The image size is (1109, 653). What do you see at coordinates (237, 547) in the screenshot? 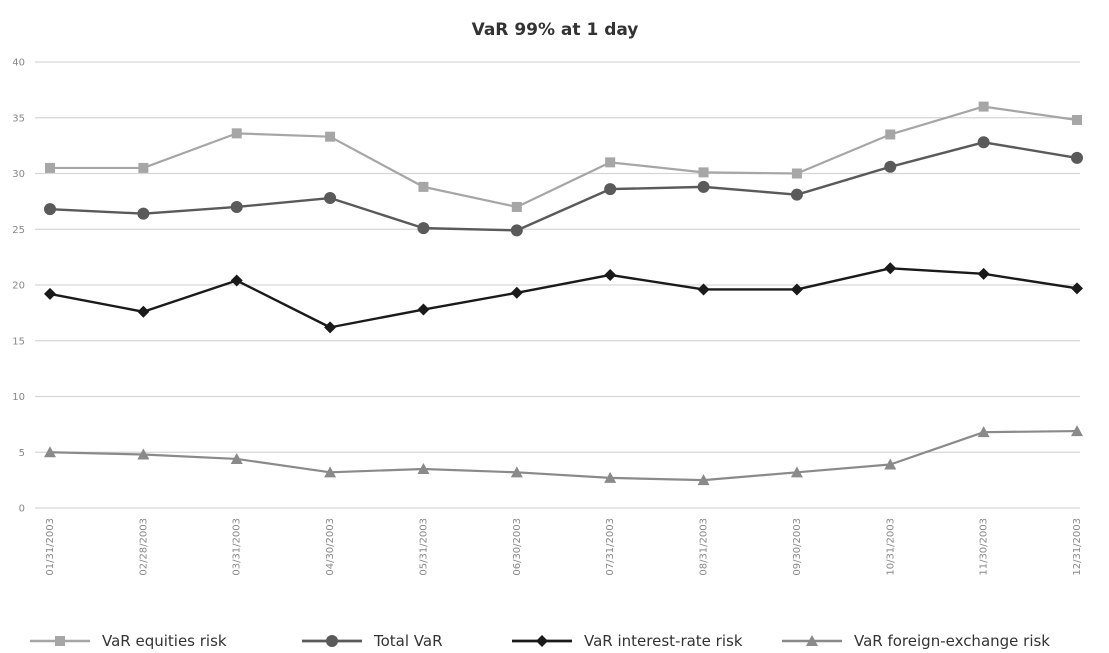
I see `x-tick-label: 03/31/2003` at bounding box center [237, 547].